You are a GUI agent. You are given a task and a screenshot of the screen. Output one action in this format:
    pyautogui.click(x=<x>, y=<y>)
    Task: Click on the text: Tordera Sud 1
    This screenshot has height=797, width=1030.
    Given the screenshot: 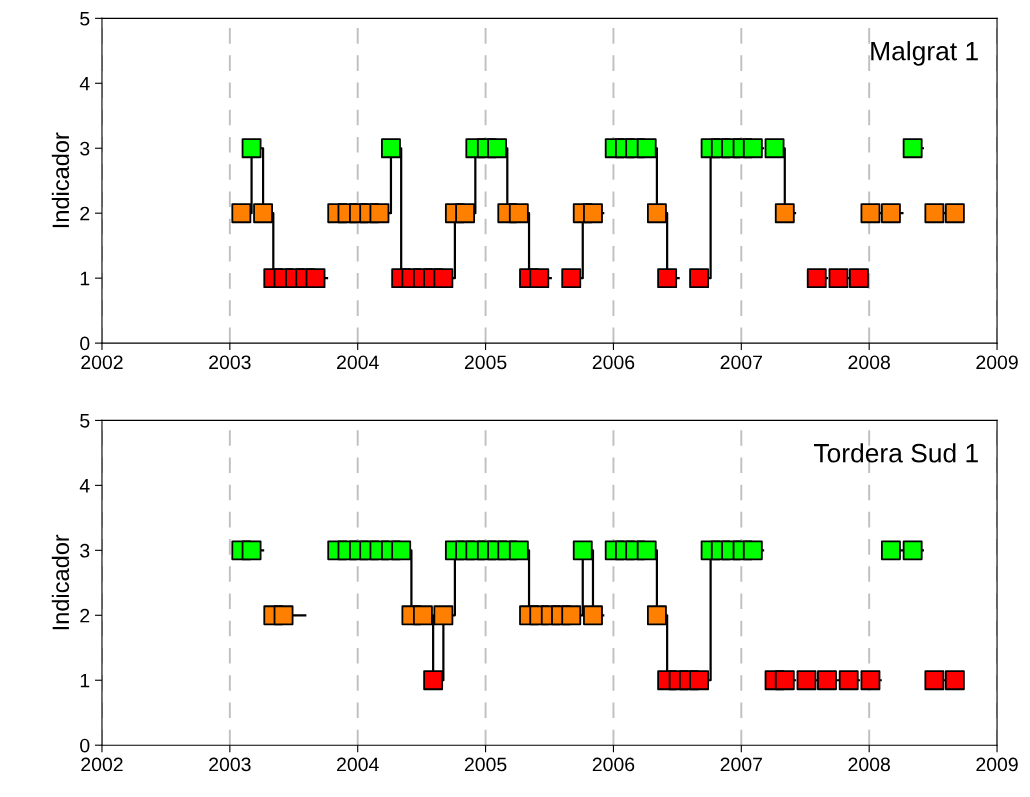 What is the action you would take?
    pyautogui.click(x=895, y=453)
    